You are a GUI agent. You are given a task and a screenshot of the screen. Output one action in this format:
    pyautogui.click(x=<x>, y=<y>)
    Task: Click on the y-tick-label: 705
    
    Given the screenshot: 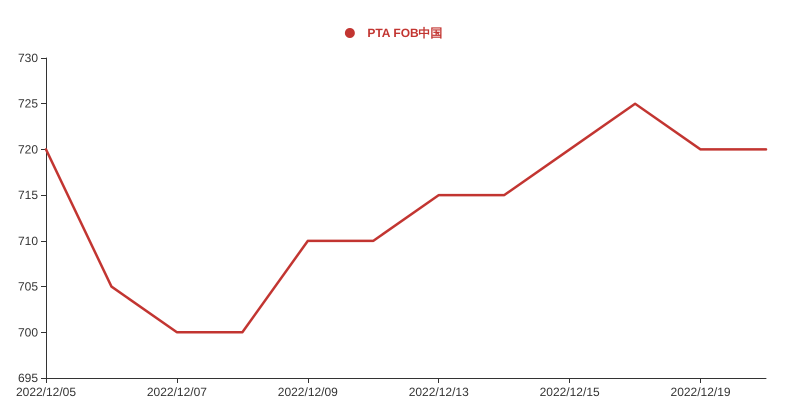 What is the action you would take?
    pyautogui.click(x=28, y=287)
    